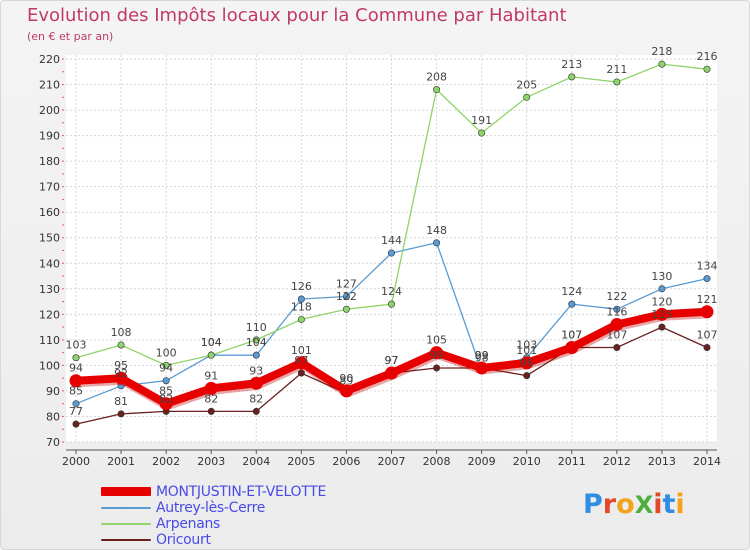  Describe the element at coordinates (211, 461) in the screenshot. I see `x-tick-label: 2003` at that location.